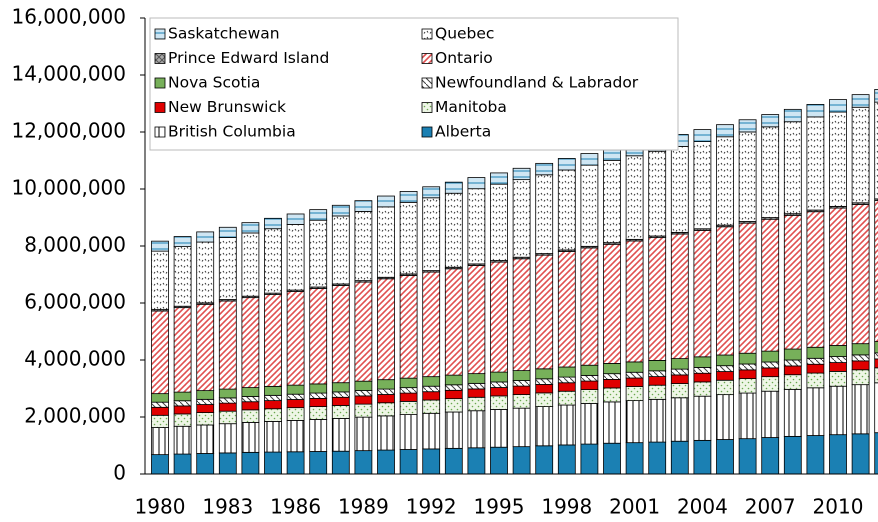 This screenshot has width=878, height=522. Describe the element at coordinates (471, 107) in the screenshot. I see `legend-label: Manitoba` at that location.